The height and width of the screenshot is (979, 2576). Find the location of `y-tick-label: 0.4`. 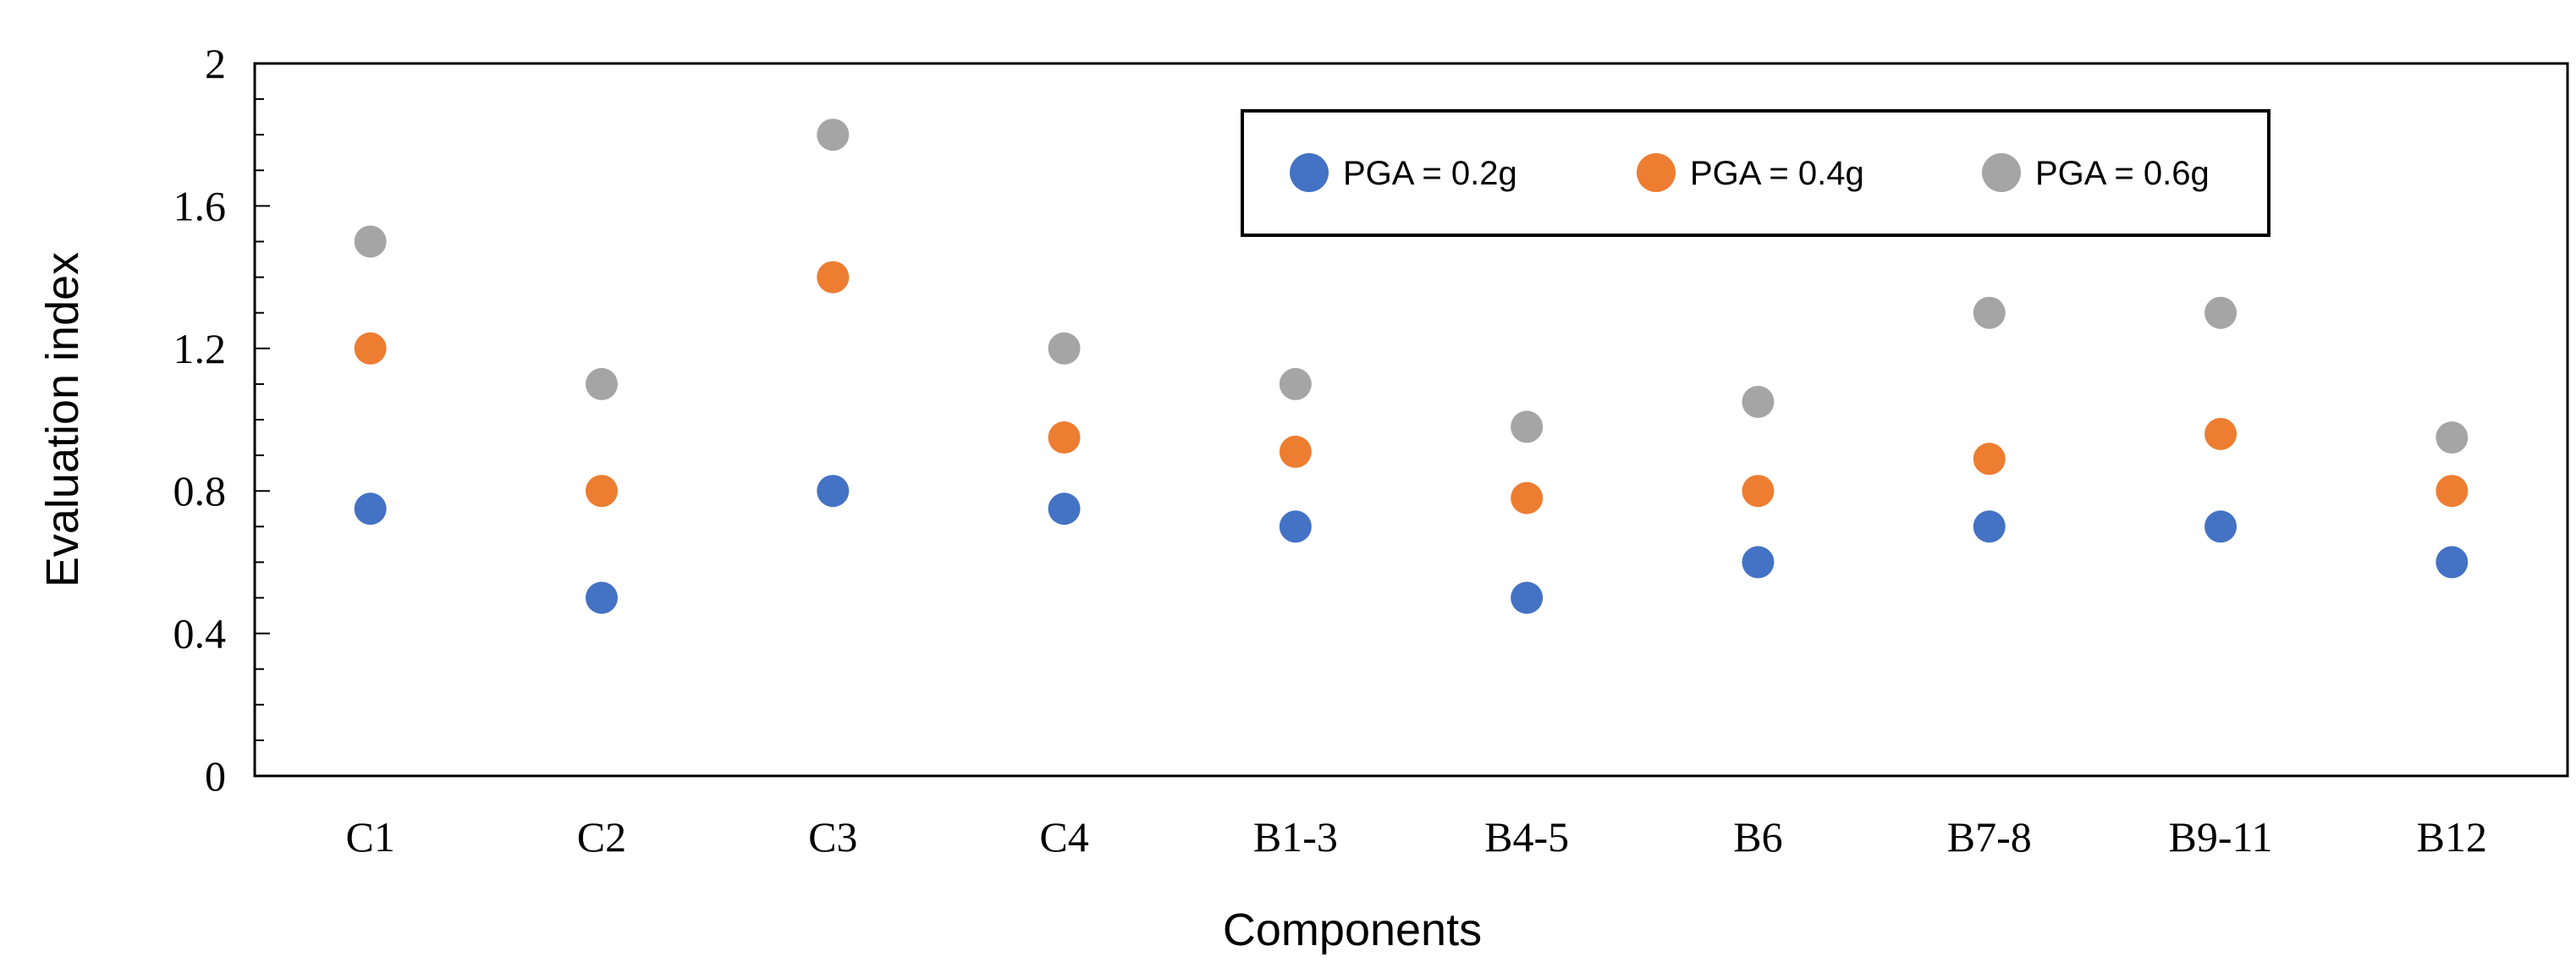

y-tick-label: 0.4 is located at coordinates (200, 633).